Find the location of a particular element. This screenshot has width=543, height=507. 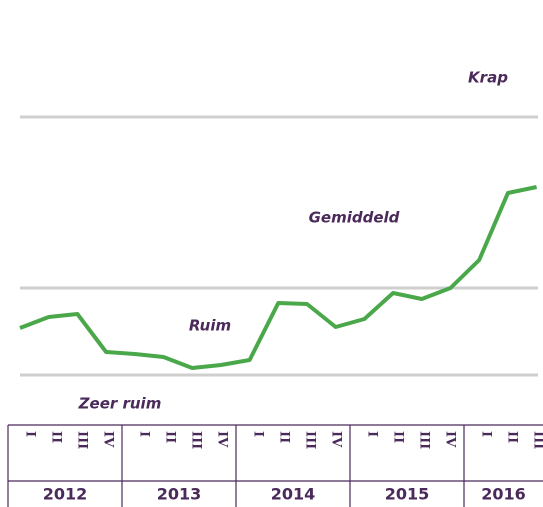

annotation: Krap is located at coordinates (488, 78).